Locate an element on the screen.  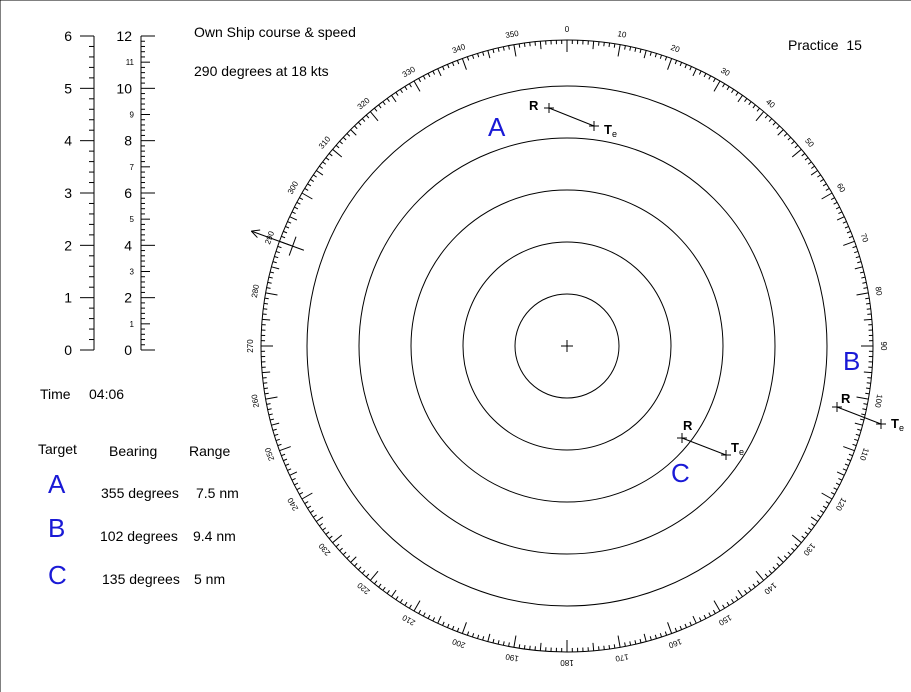
left-scale-label: 1 is located at coordinates (68, 298).